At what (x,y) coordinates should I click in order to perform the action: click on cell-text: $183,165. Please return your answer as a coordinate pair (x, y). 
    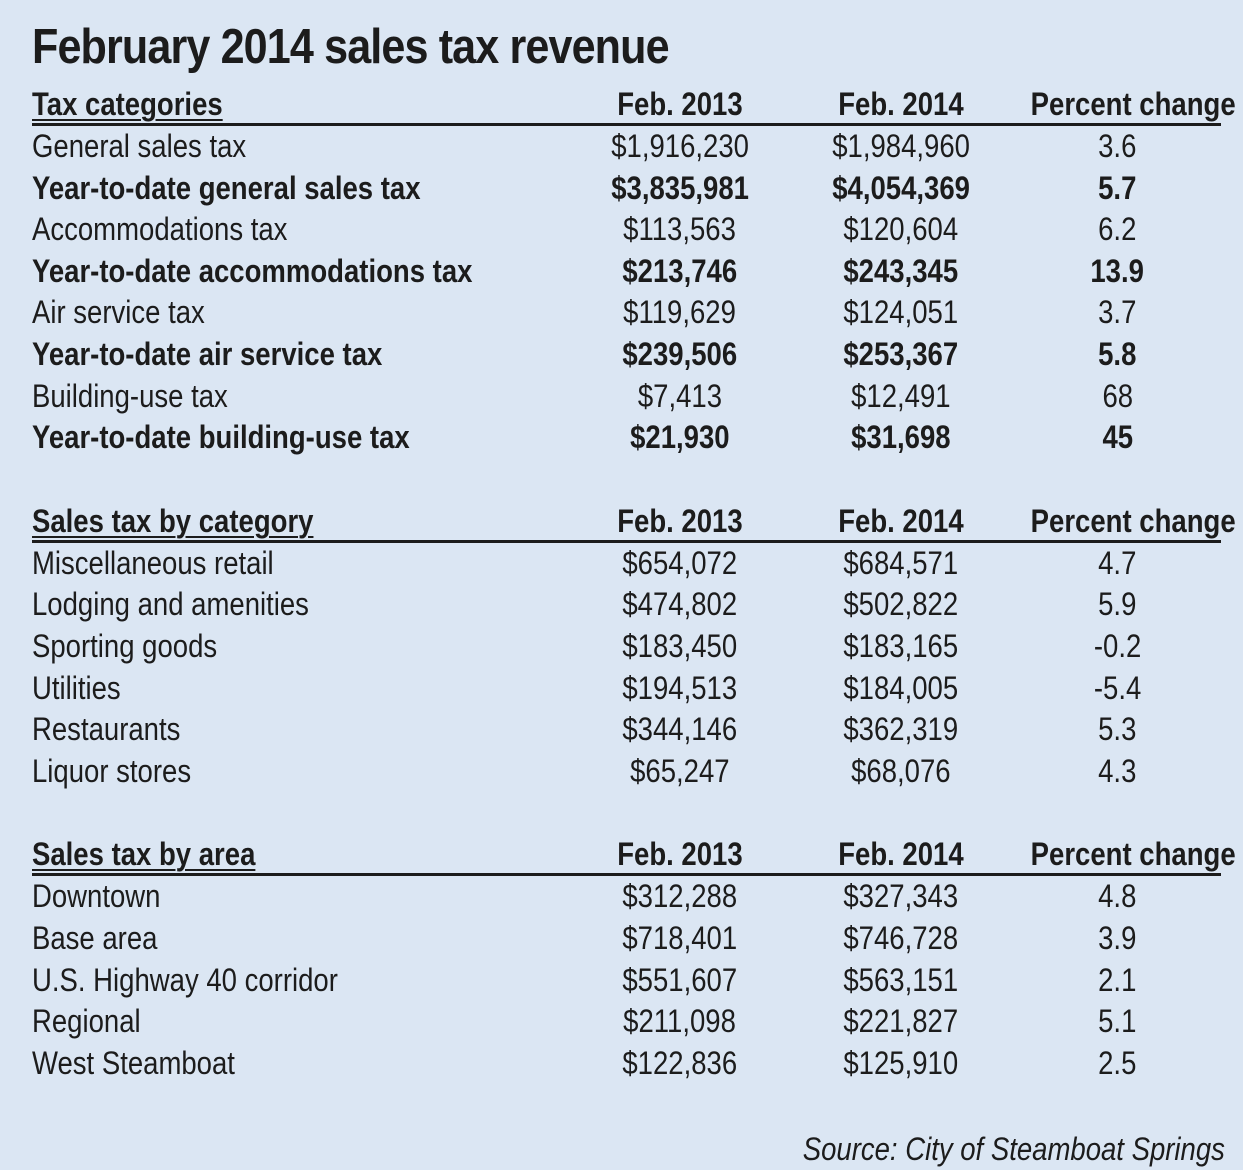
    Looking at the image, I should click on (901, 645).